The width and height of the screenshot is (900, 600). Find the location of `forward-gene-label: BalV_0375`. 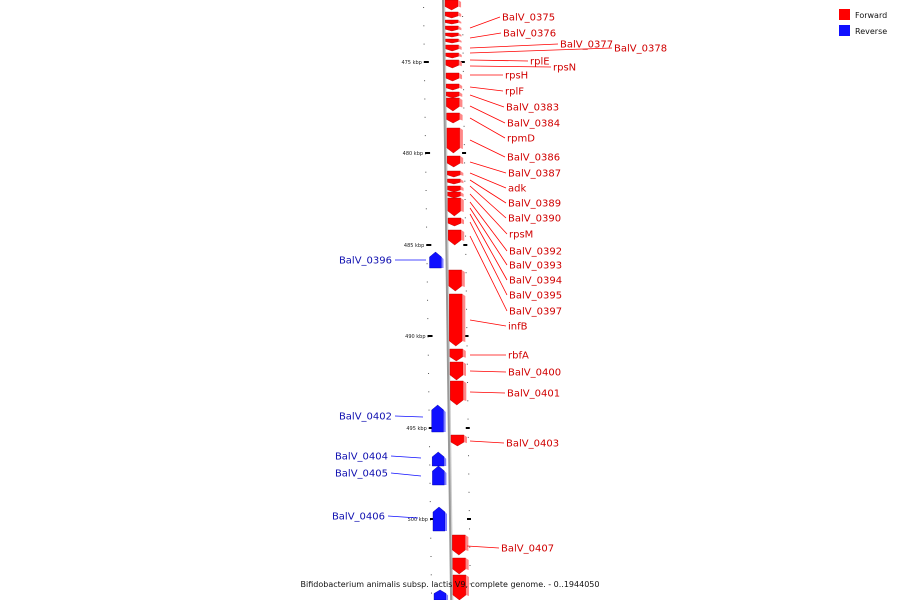

forward-gene-label: BalV_0375 is located at coordinates (528, 18).